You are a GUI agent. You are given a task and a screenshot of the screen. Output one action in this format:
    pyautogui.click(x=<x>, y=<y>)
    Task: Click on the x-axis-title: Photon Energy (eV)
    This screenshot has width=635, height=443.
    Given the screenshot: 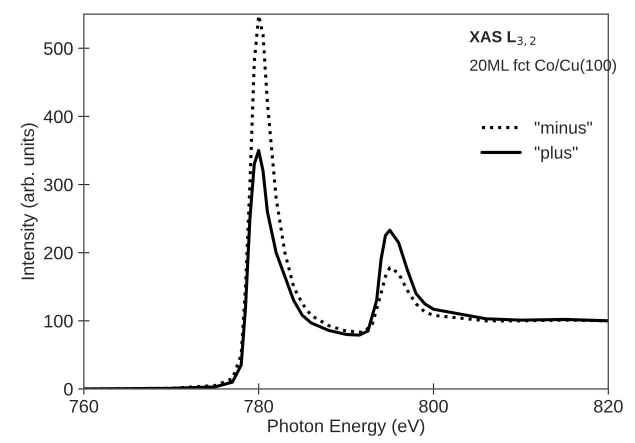 What is the action you would take?
    pyautogui.click(x=346, y=427)
    